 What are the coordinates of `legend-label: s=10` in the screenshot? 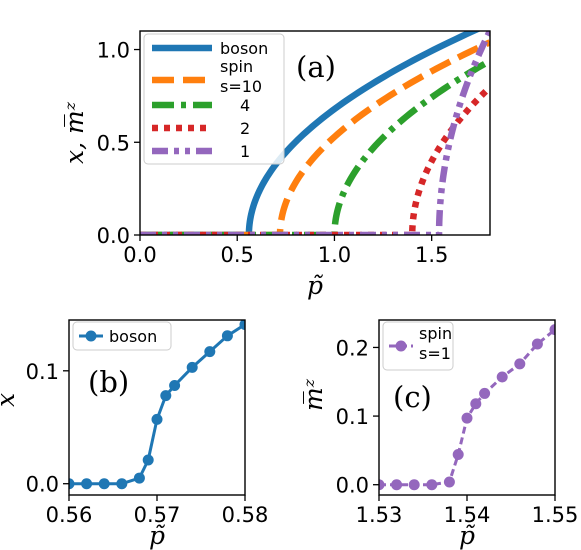 It's located at (241, 86).